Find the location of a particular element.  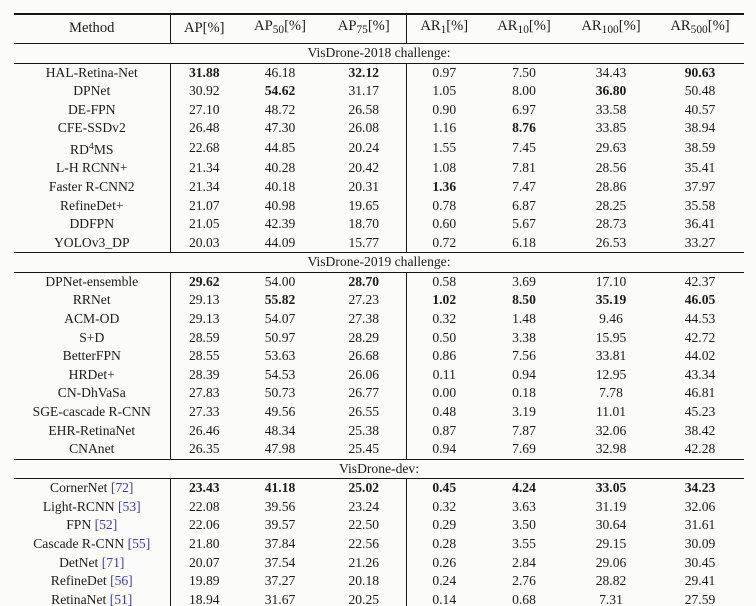

value-cell: 0.18 is located at coordinates (524, 393).